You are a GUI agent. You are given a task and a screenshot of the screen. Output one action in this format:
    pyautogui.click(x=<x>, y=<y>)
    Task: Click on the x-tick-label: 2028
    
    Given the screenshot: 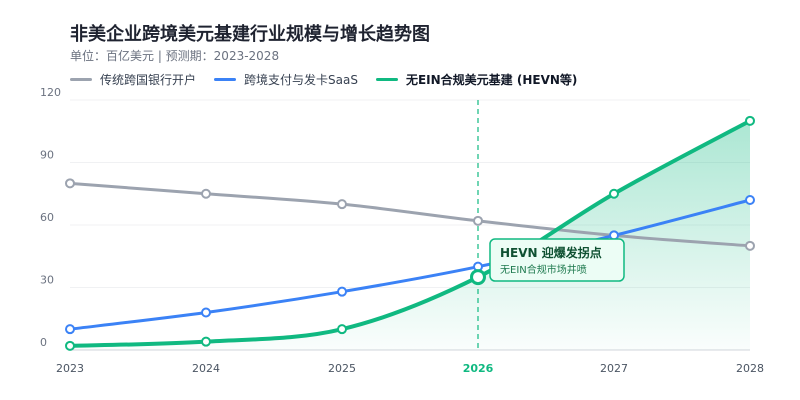 What is the action you would take?
    pyautogui.click(x=750, y=368)
    